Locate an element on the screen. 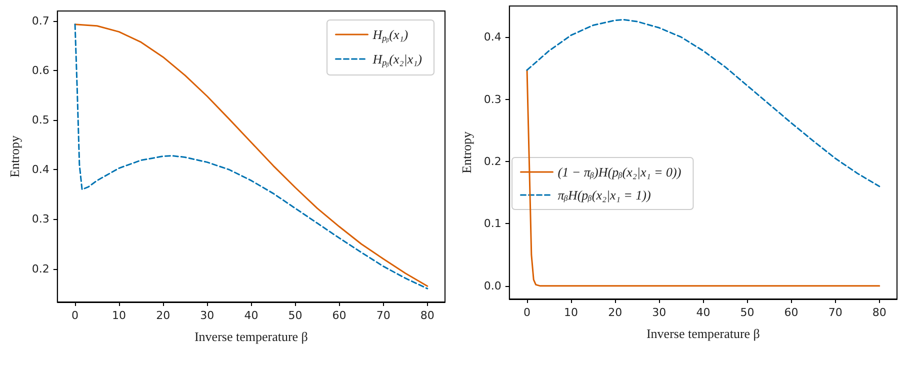  legend-label: (1 − πᵦ)H(pᵦ(x₂|x₁ = 0)) is located at coordinates (620, 172).